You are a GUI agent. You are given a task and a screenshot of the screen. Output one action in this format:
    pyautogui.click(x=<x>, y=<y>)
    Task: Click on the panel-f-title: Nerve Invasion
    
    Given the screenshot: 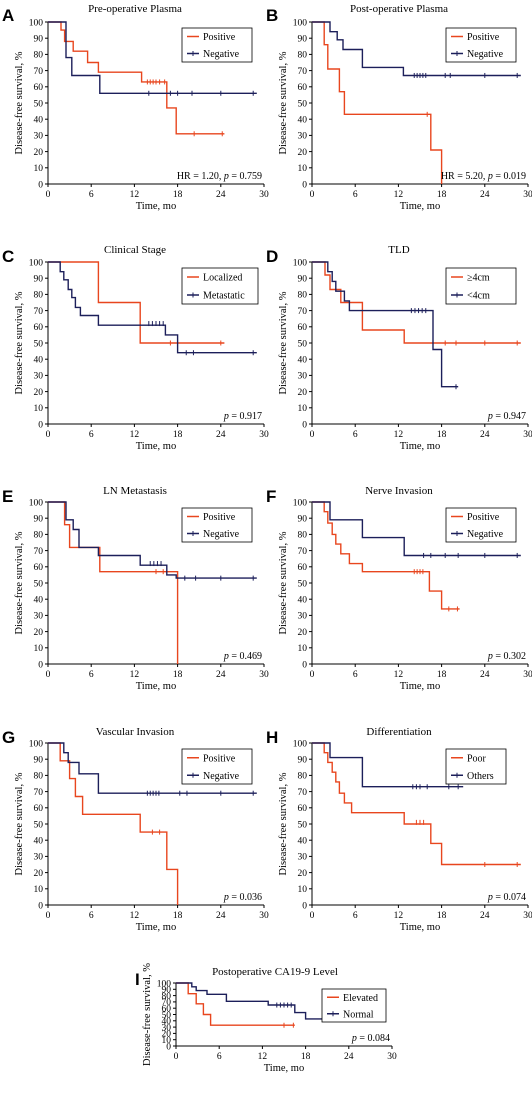 What is the action you would take?
    pyautogui.click(x=399, y=491)
    